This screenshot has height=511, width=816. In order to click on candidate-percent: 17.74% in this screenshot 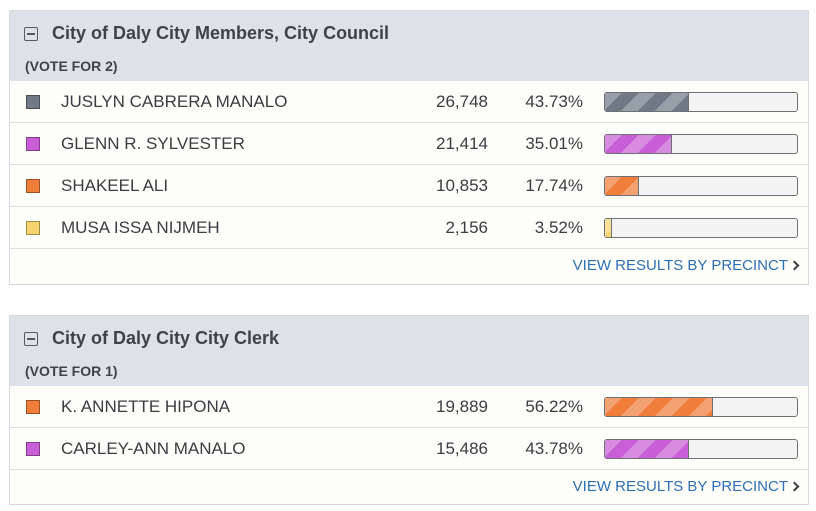, I will do `click(554, 185)`.